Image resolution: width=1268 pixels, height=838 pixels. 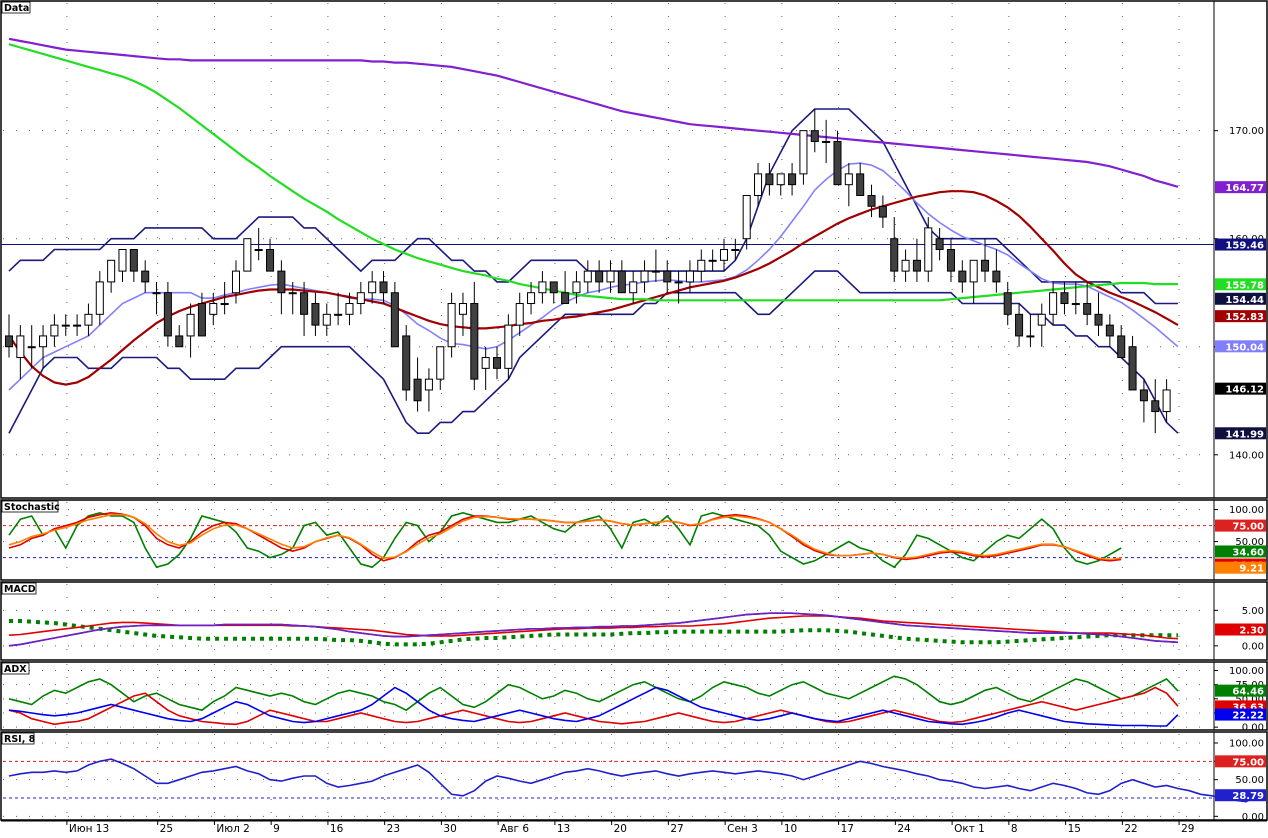 I want to click on value-tag: 28.79, so click(x=1240, y=795).